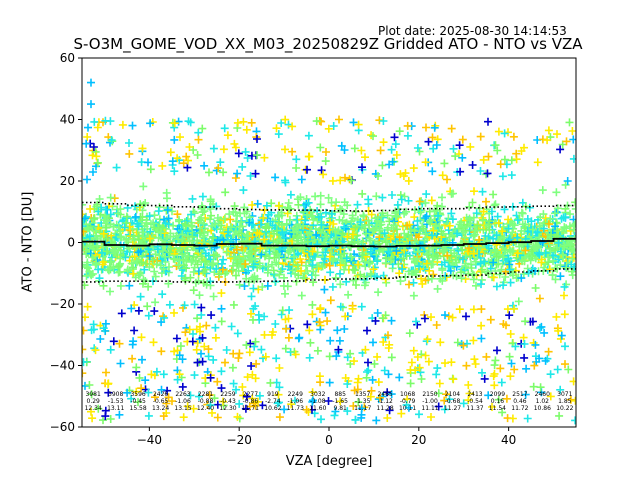 The width and height of the screenshot is (640, 480). What do you see at coordinates (161, 401) in the screenshot?
I see `bin-stat-mean: -0.65` at bounding box center [161, 401].